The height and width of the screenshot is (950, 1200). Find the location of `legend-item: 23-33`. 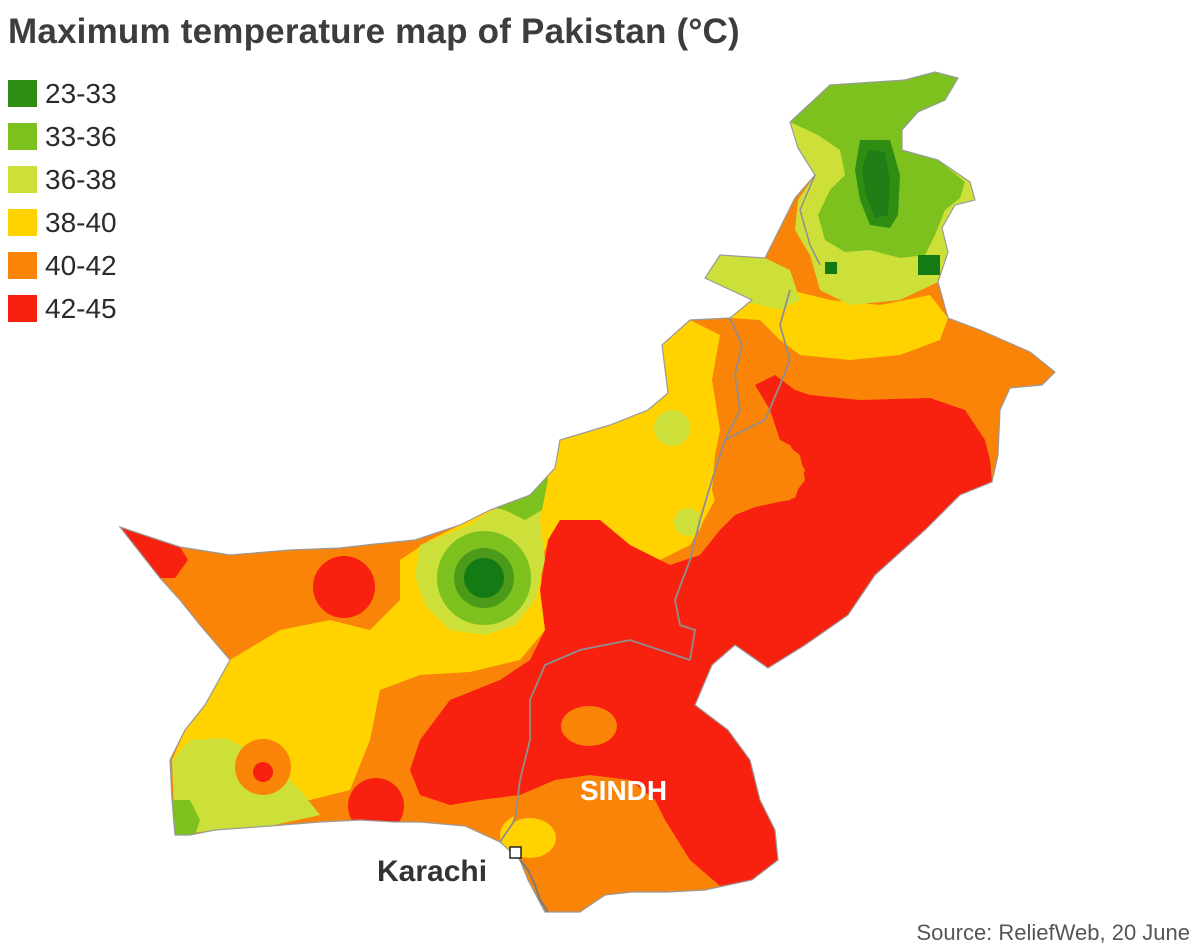

legend-item: 23-33 is located at coordinates (62, 93).